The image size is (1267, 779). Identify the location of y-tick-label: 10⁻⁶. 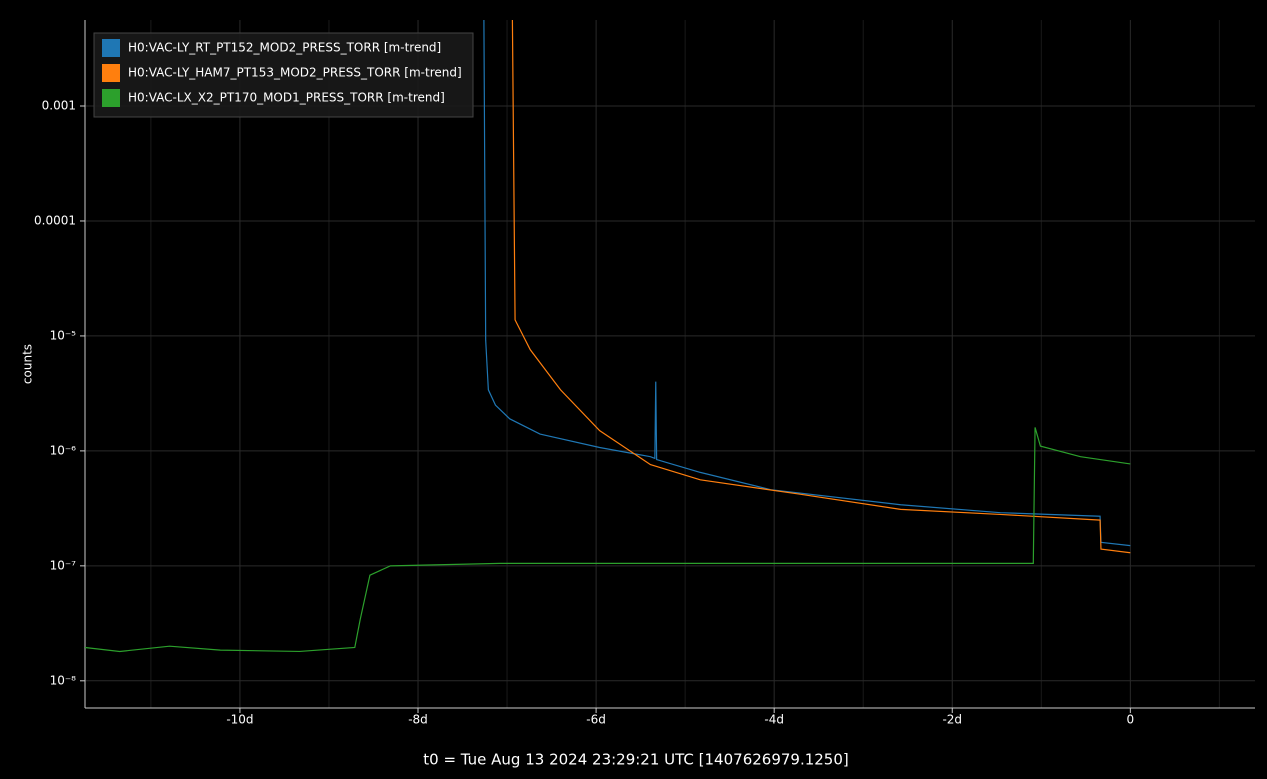
(63, 450).